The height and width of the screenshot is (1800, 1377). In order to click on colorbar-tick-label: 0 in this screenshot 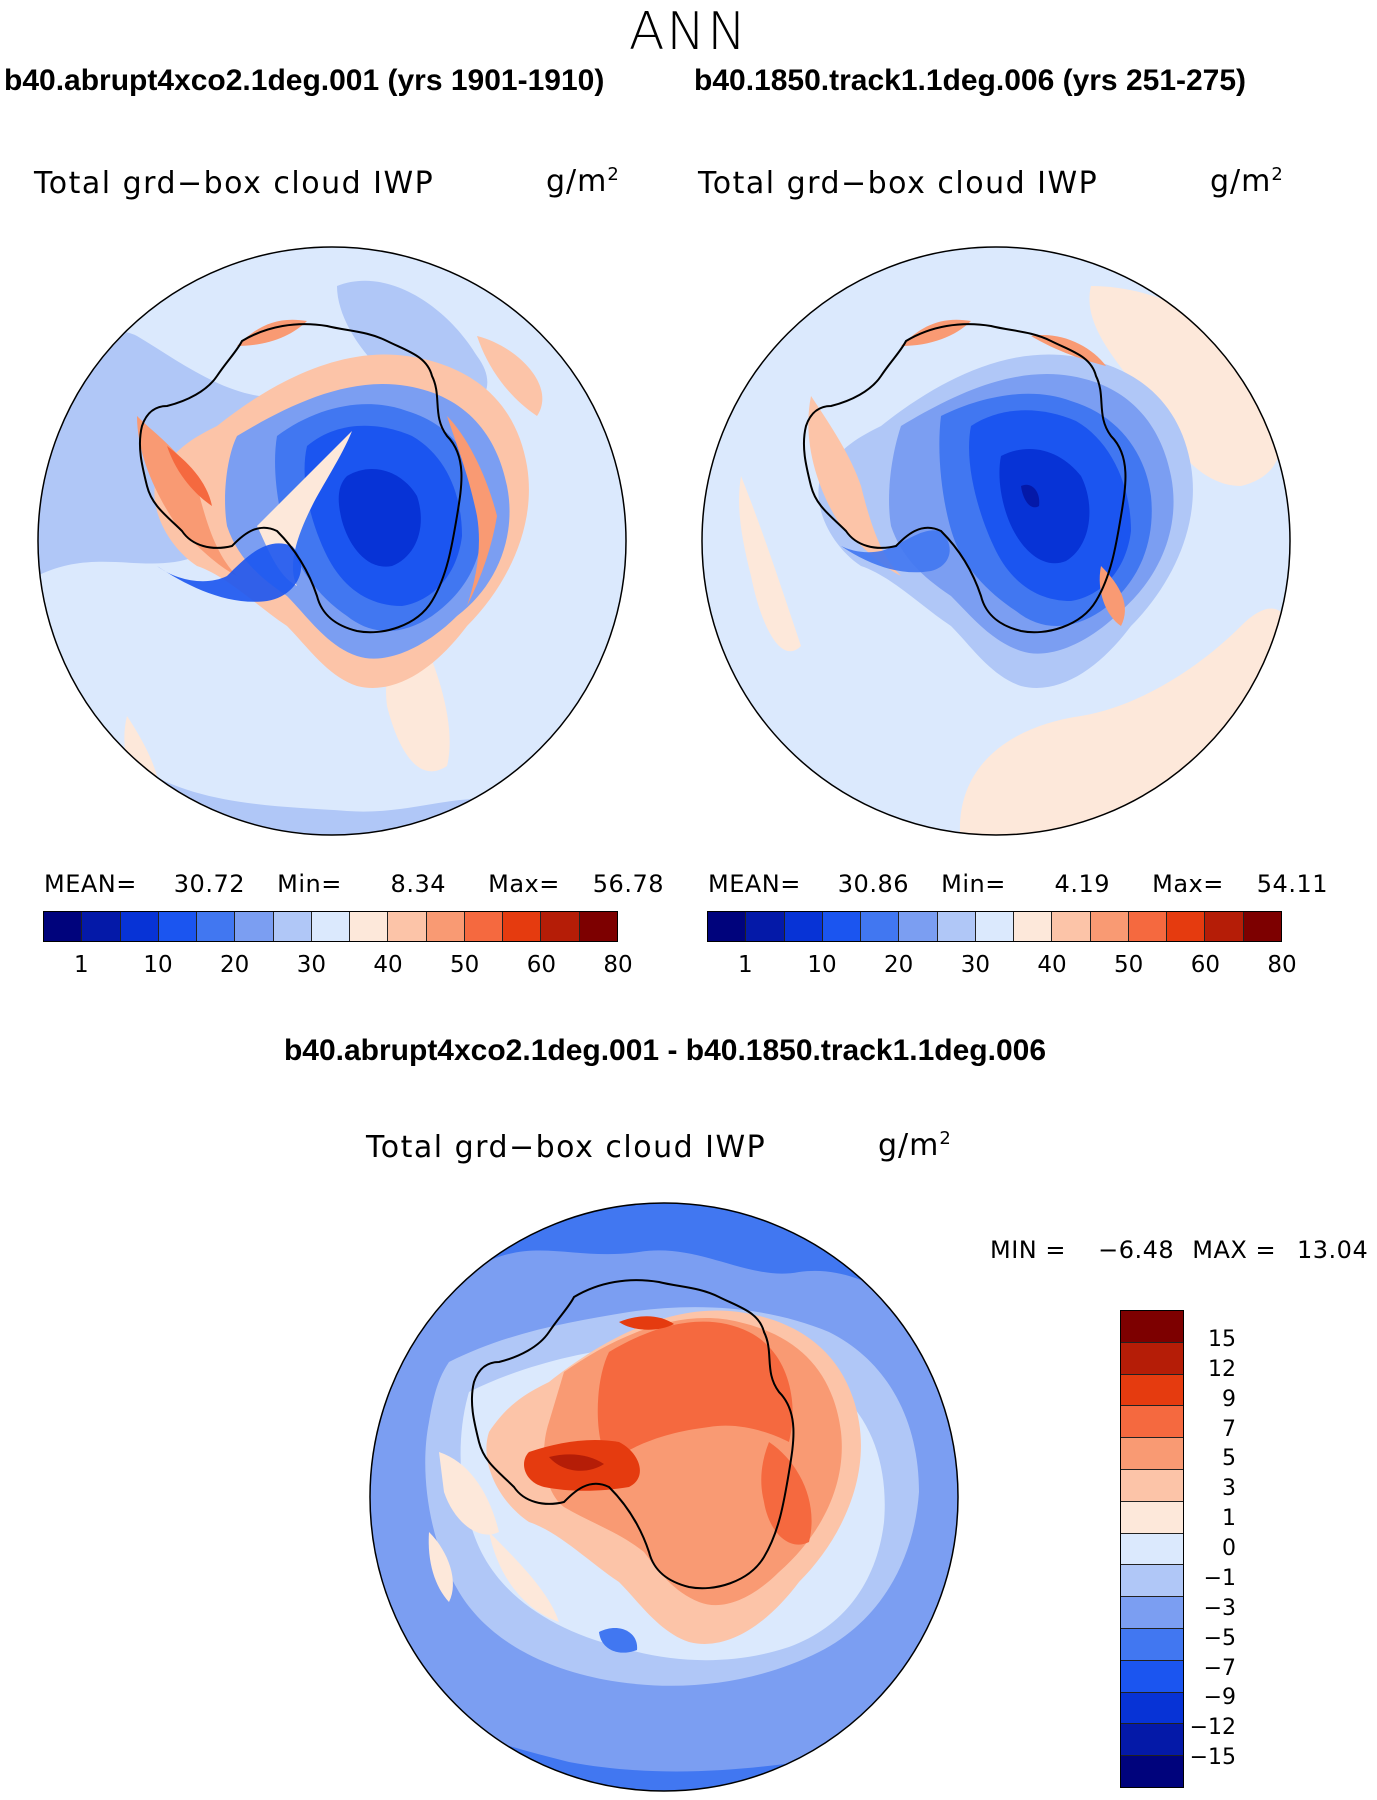, I will do `click(1229, 1548)`.